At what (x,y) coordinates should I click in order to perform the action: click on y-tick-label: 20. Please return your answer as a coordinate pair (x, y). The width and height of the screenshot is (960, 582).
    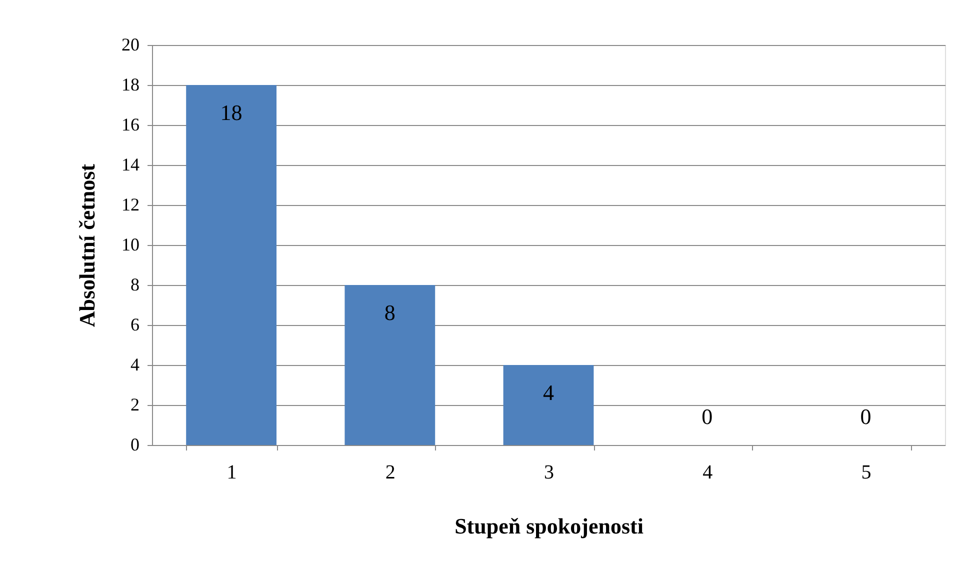
    Looking at the image, I should click on (131, 44).